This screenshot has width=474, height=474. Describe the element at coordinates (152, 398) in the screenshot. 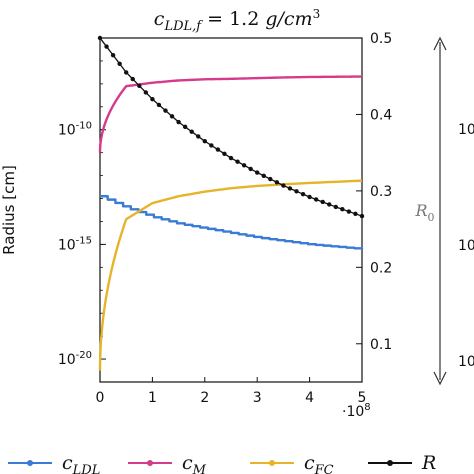

I see `x-tick-label: 1` at that location.